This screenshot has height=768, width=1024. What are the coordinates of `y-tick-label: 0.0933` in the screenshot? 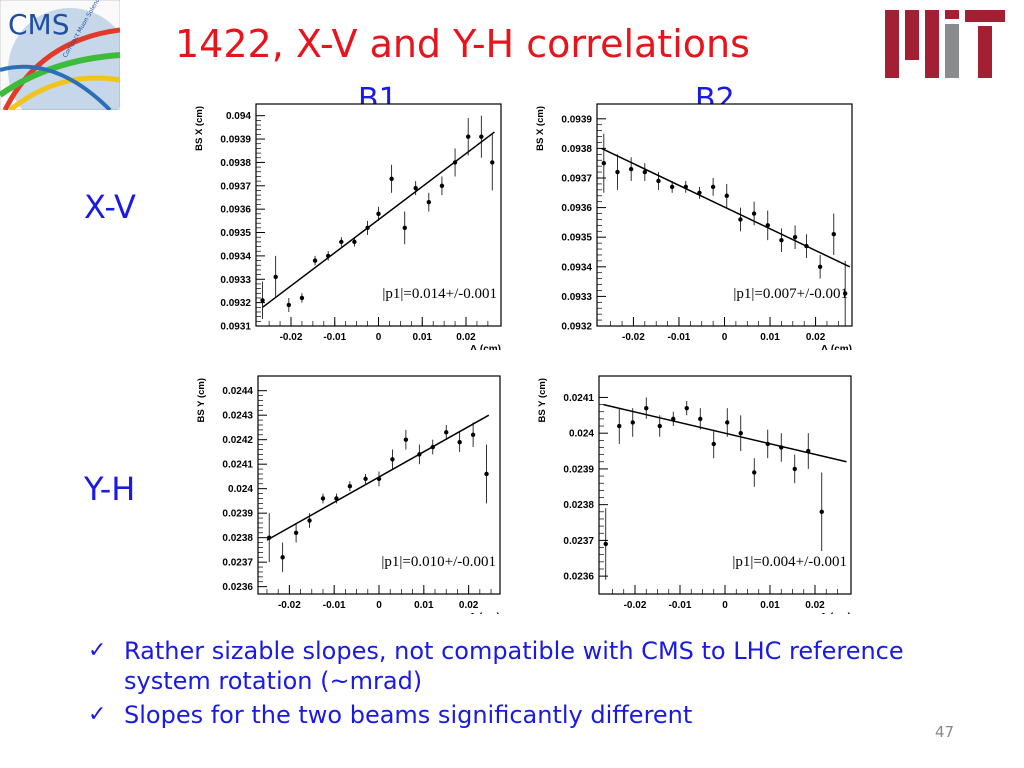 It's located at (235, 280).